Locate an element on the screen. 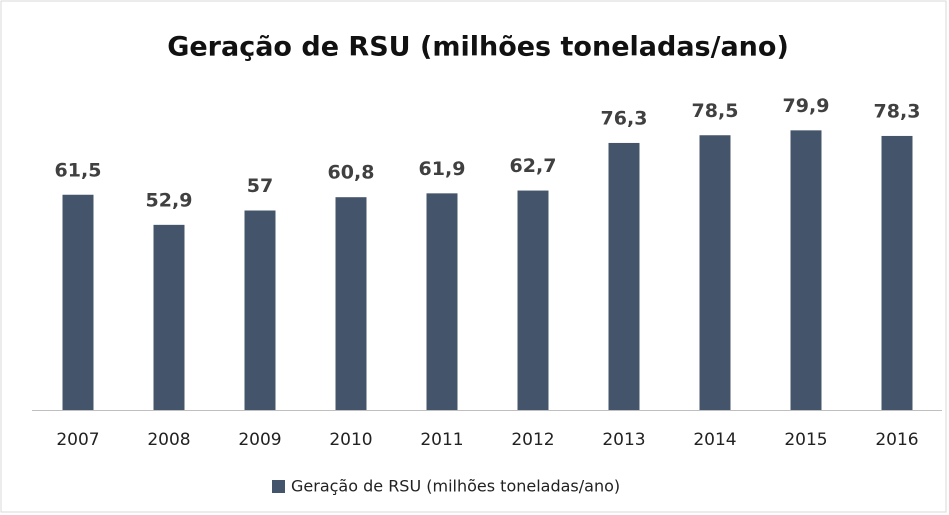 The width and height of the screenshot is (949, 515). data-label: 52,9 is located at coordinates (169, 200).